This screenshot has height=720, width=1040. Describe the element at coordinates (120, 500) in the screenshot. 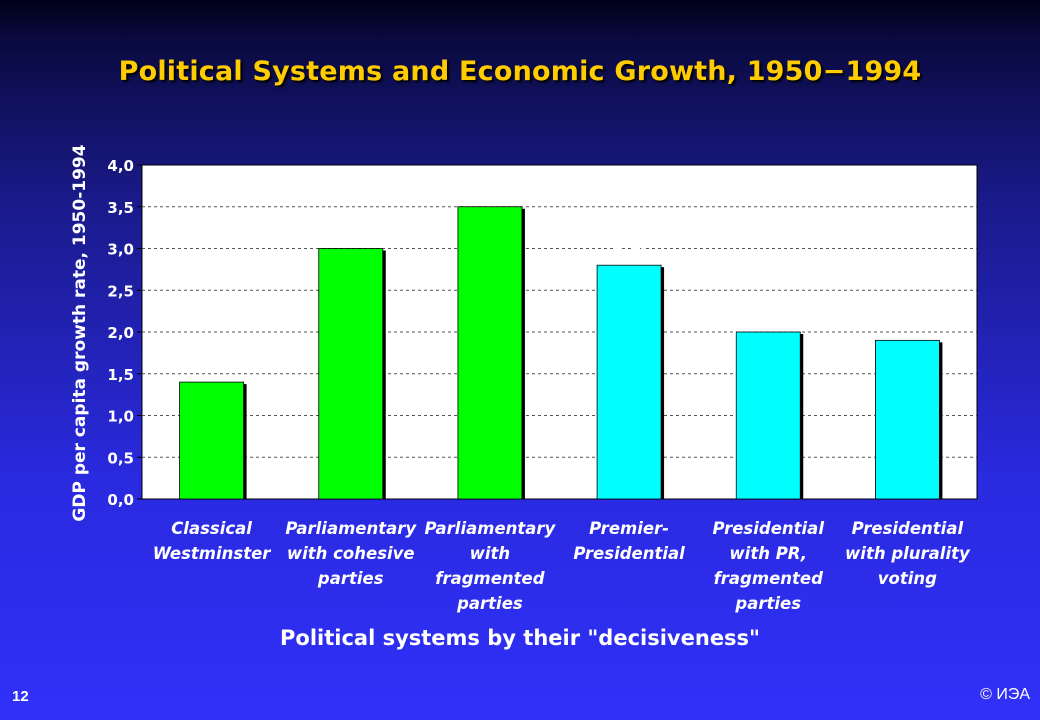

I see `y-tick-label: 0,0` at that location.